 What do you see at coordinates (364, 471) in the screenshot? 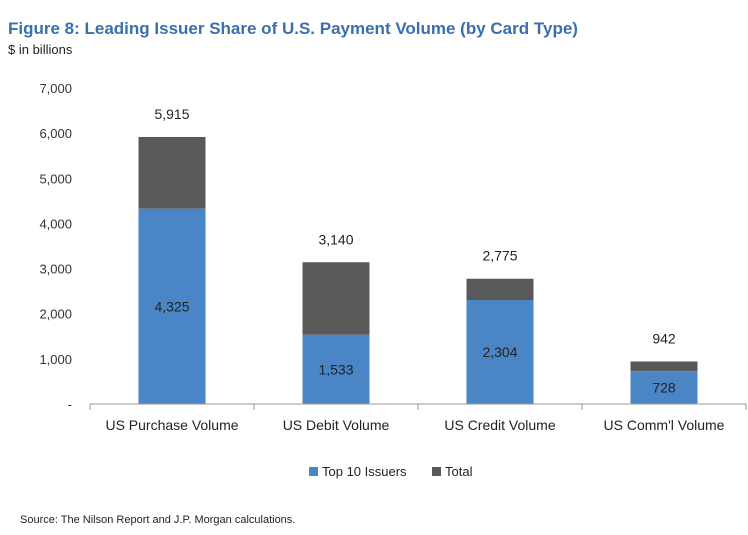
I see `legend-label-top10: Top 10 Issuers` at bounding box center [364, 471].